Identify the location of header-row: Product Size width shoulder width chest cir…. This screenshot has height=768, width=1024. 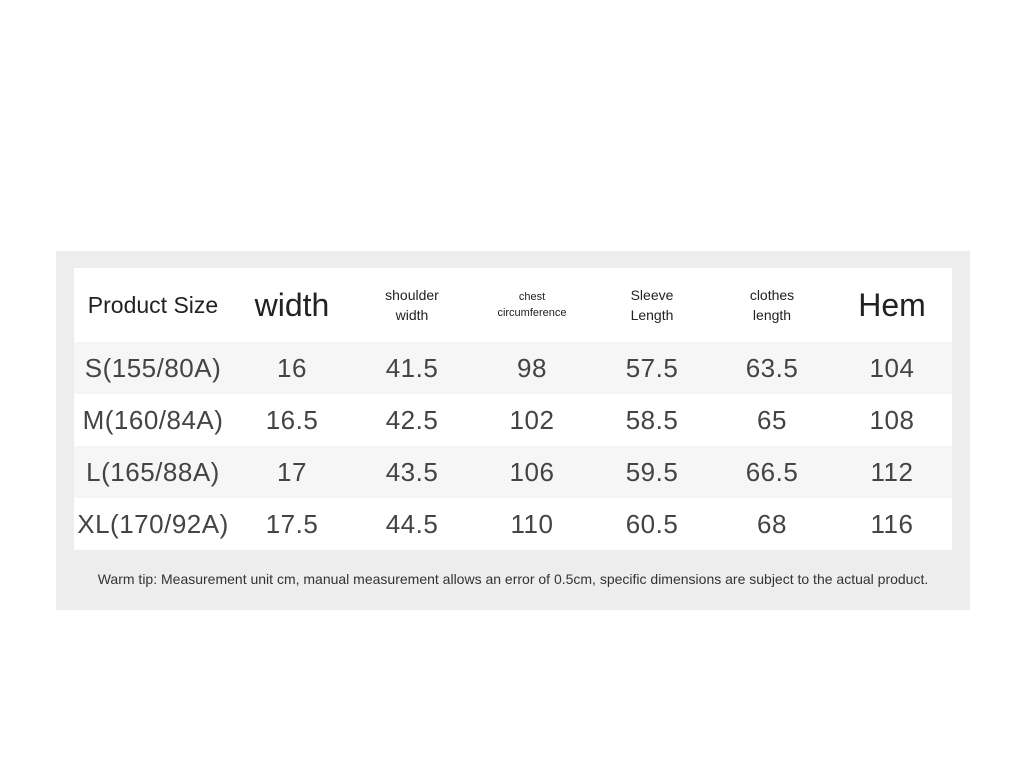
(513, 305).